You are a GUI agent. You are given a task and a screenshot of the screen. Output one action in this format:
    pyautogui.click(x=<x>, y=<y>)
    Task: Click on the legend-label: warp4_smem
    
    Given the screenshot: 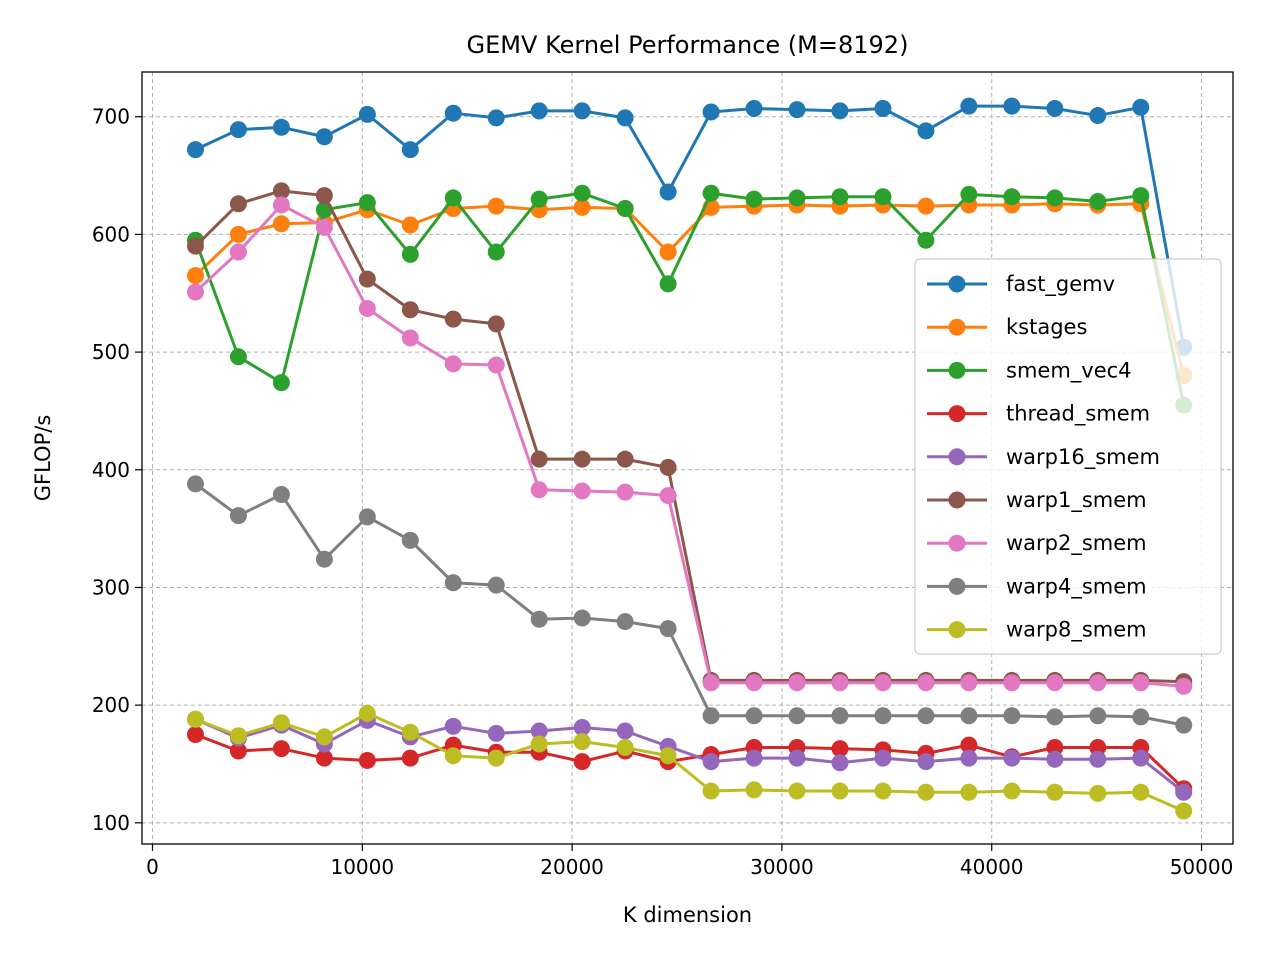 What is the action you would take?
    pyautogui.click(x=1076, y=586)
    